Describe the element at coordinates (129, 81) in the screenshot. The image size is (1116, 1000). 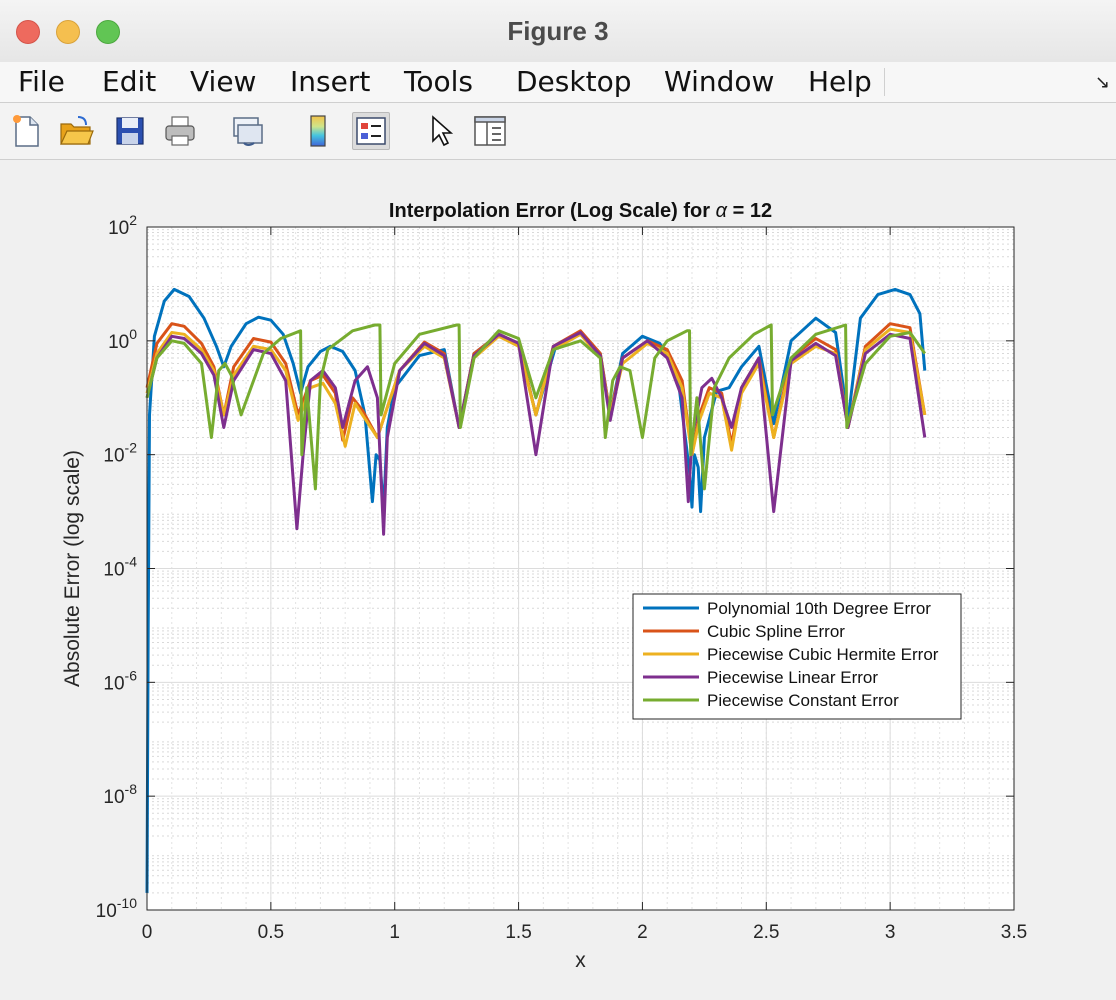
I see `menu-edit: Edit` at that location.